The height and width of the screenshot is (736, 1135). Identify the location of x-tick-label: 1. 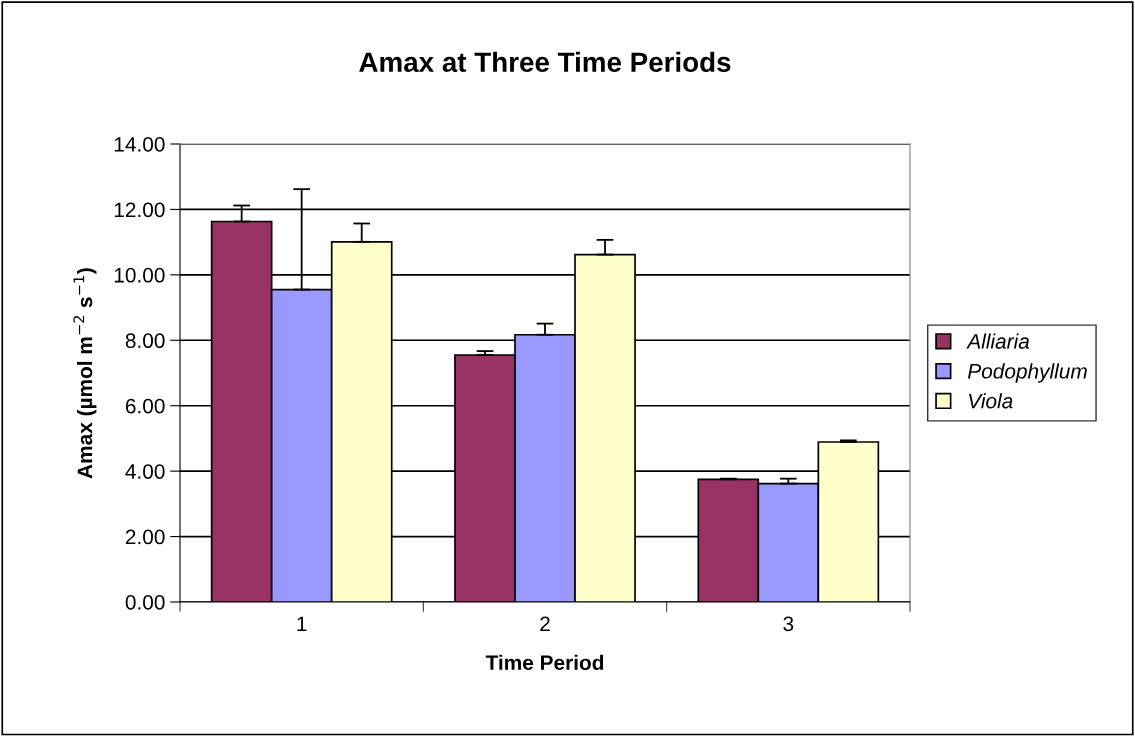
(302, 623).